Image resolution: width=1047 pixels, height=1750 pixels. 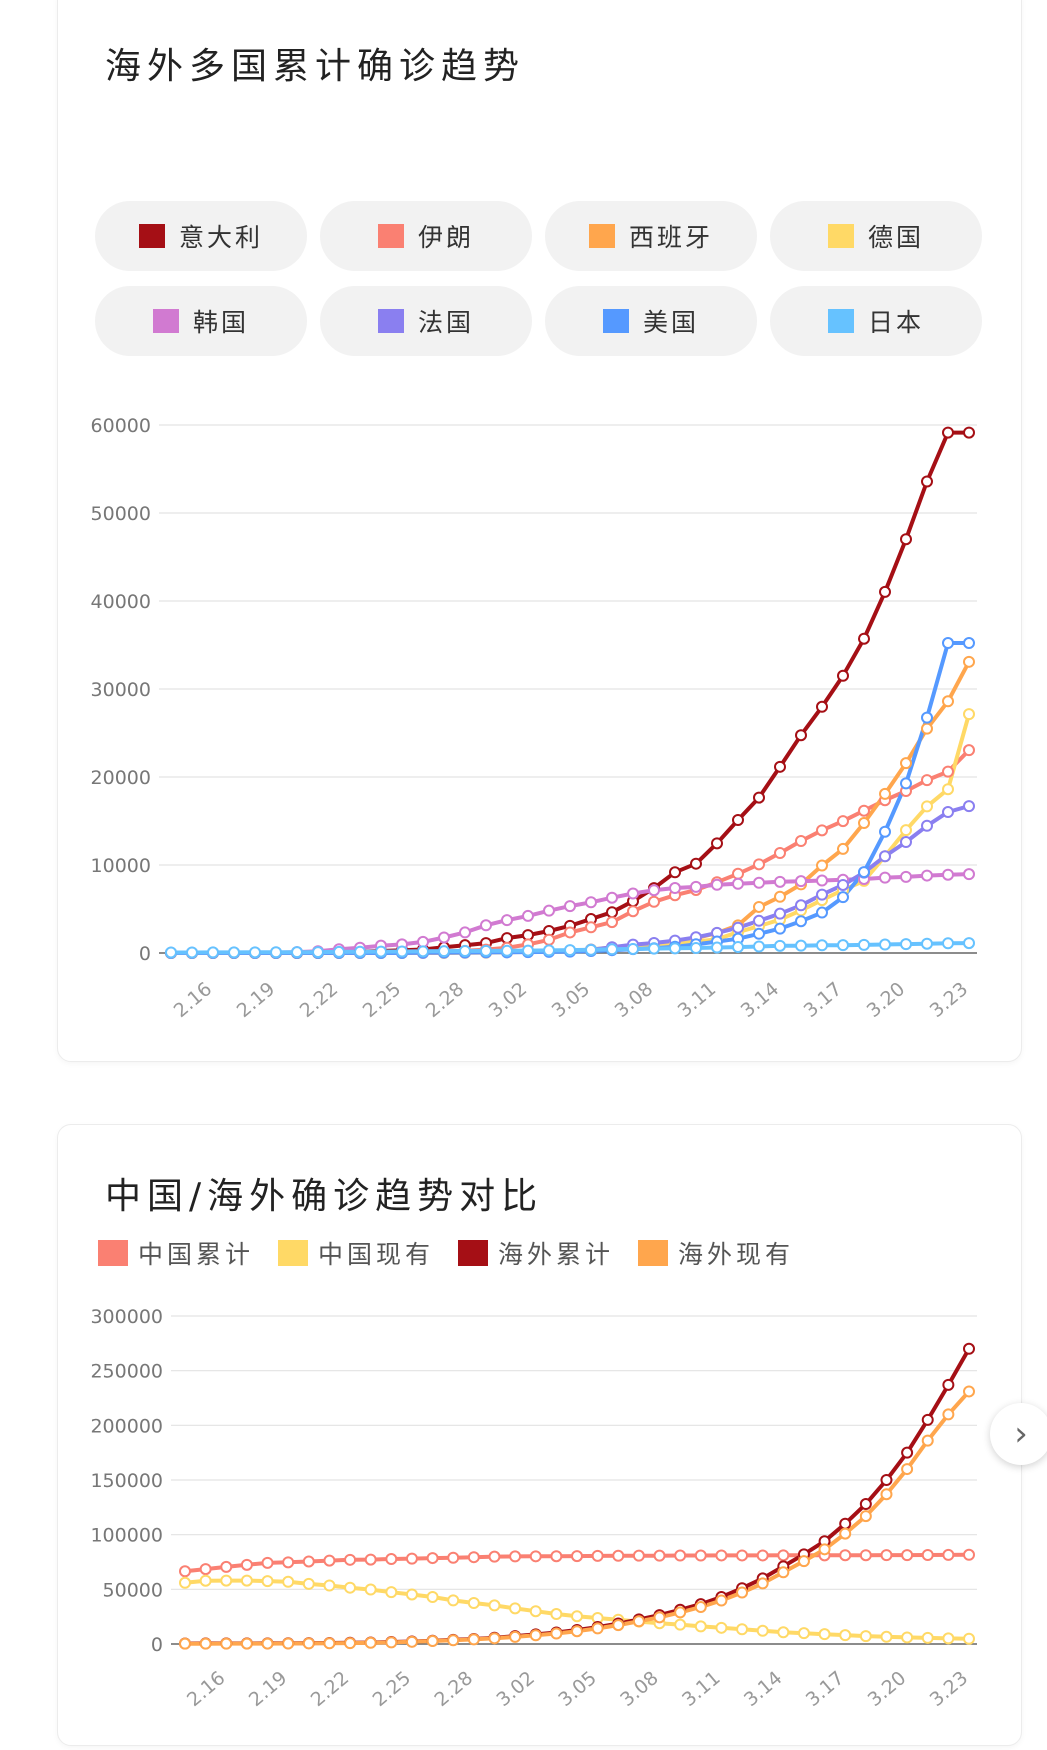 I want to click on legend-pill-france: 法国, so click(x=426, y=321).